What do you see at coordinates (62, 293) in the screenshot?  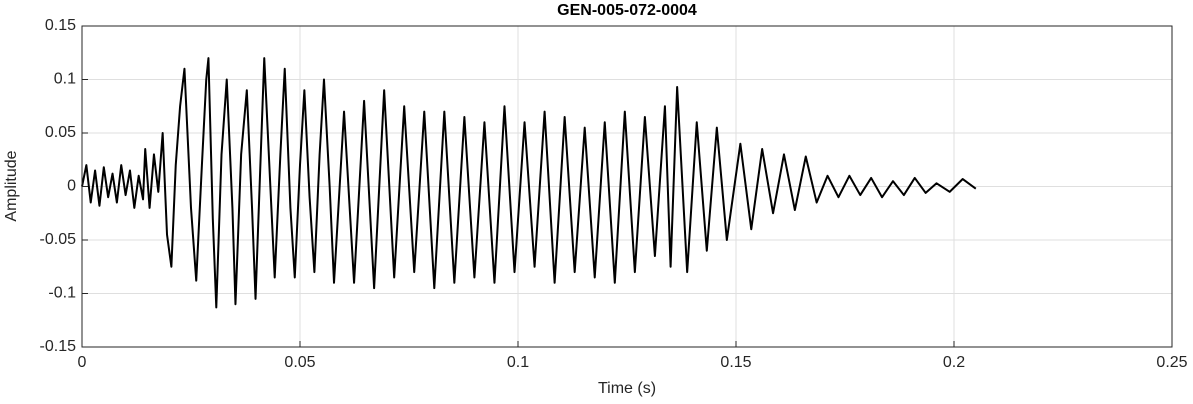 I see `y-tick-label: -0.1` at bounding box center [62, 293].